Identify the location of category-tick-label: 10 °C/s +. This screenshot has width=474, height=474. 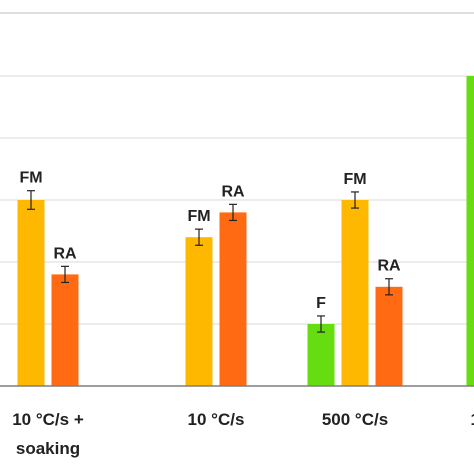
(48, 419).